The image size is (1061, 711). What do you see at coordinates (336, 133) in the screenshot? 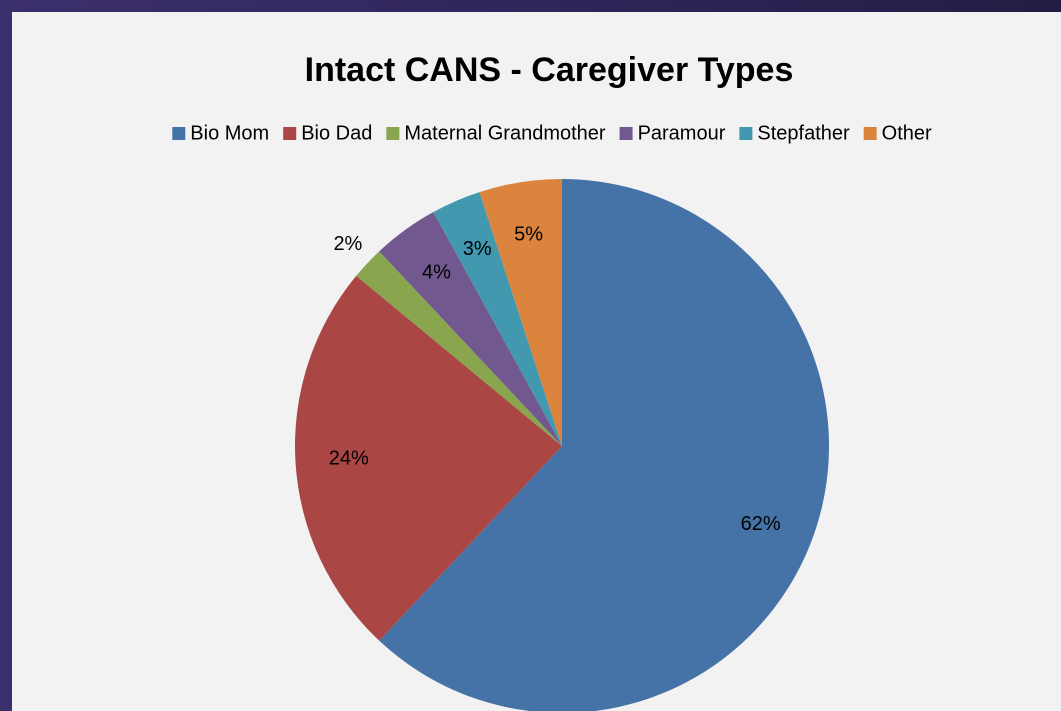
I see `legend-label: Bio Dad` at bounding box center [336, 133].